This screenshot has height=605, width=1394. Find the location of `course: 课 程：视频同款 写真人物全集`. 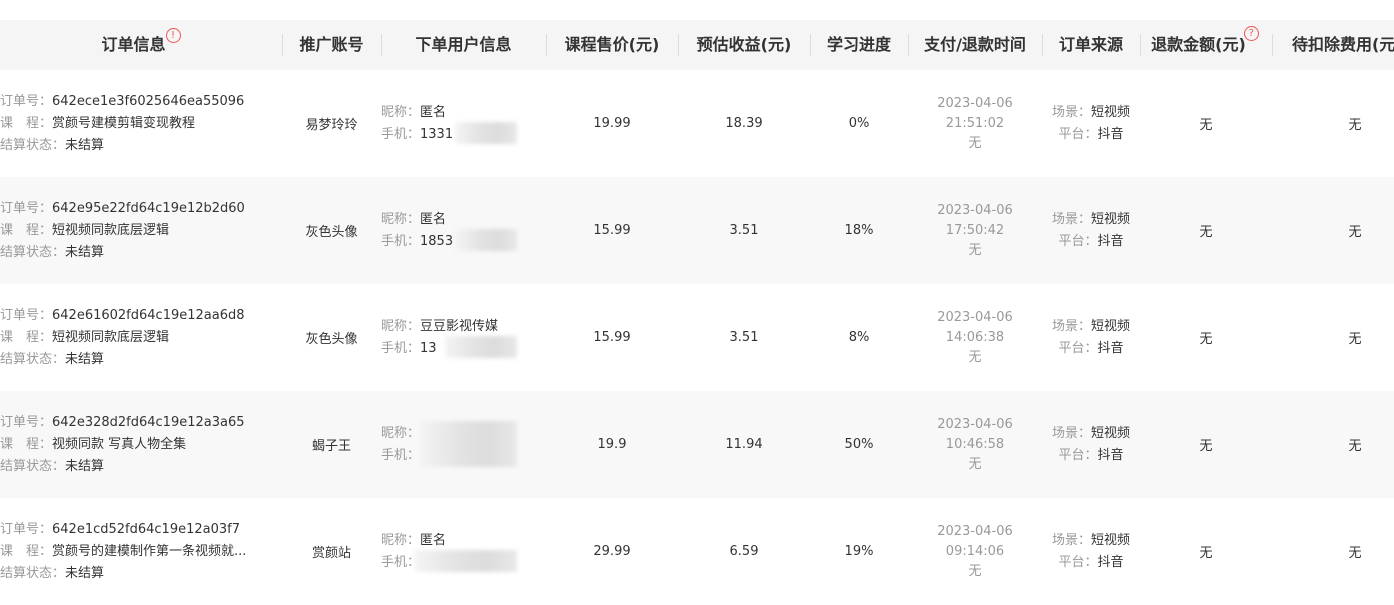

course: 课 程：视频同款 写真人物全集 is located at coordinates (93, 445).